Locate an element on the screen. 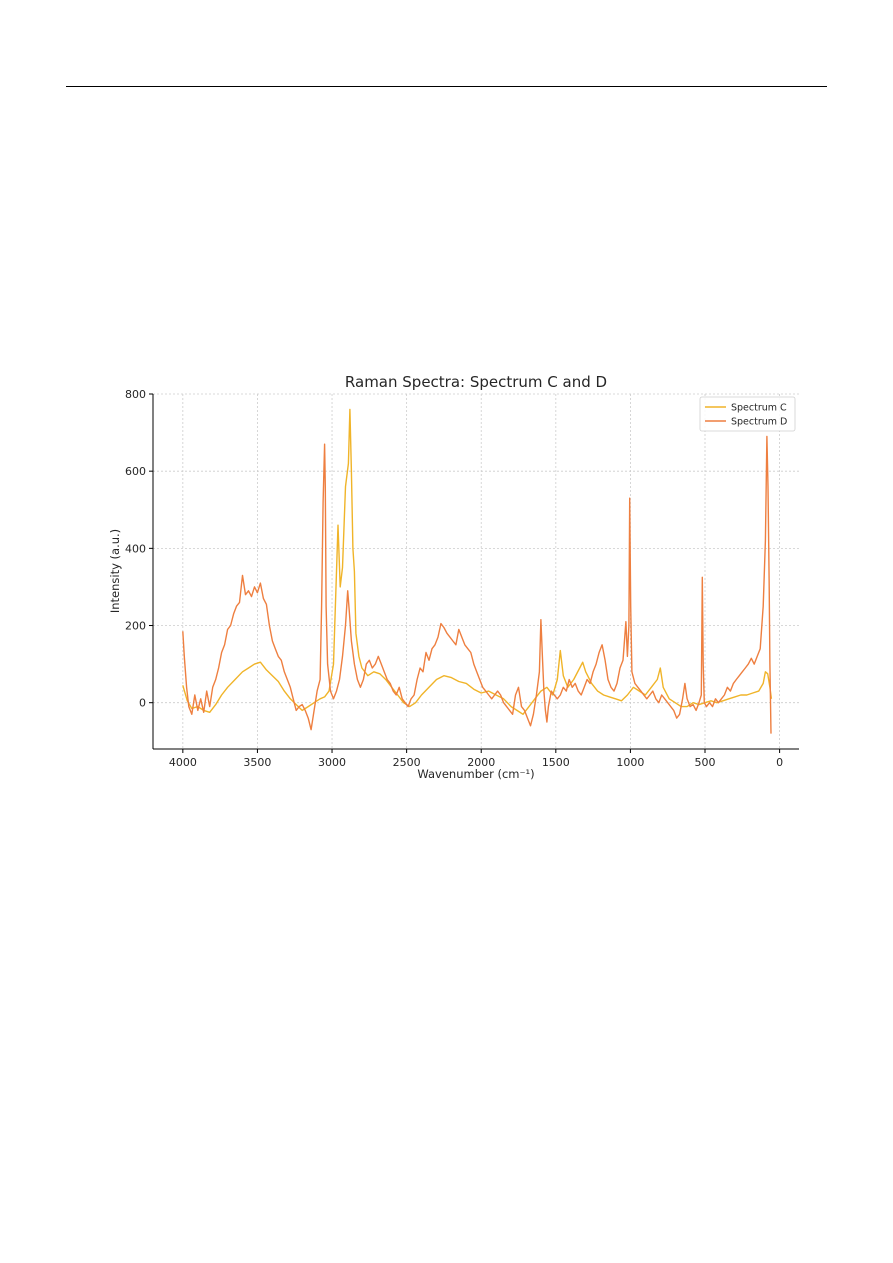  legend-label: Spectrum D is located at coordinates (759, 422).